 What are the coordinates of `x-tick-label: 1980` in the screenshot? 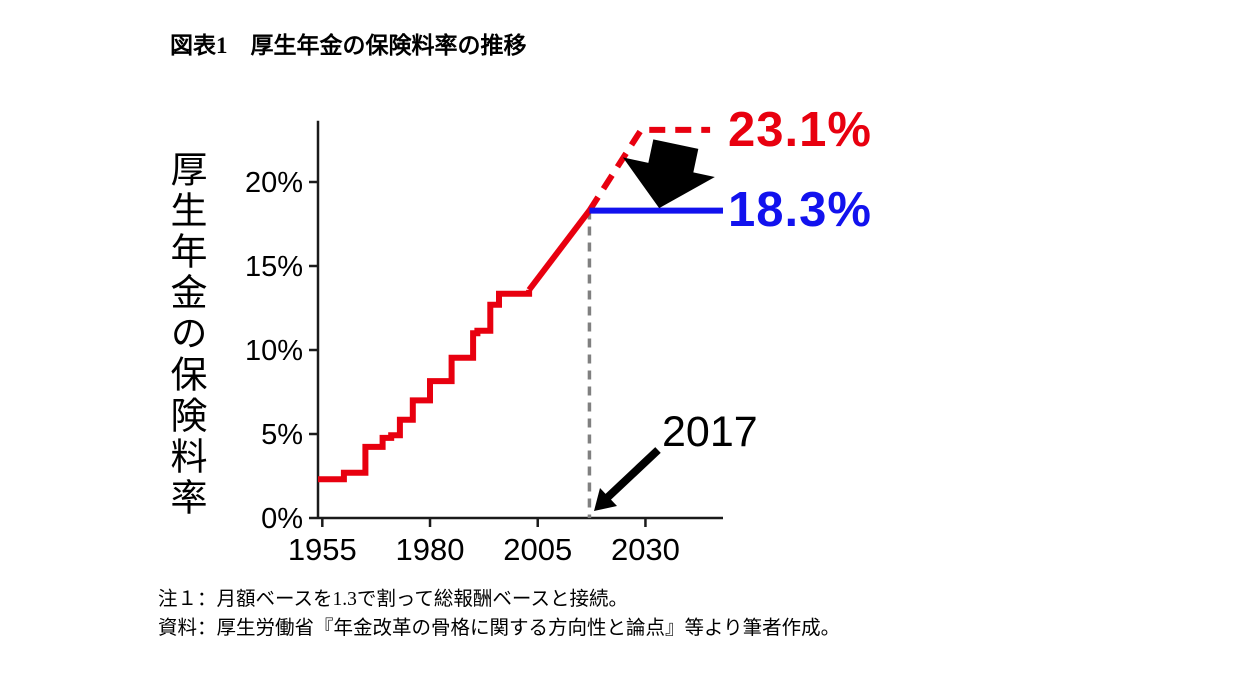 It's located at (430, 549).